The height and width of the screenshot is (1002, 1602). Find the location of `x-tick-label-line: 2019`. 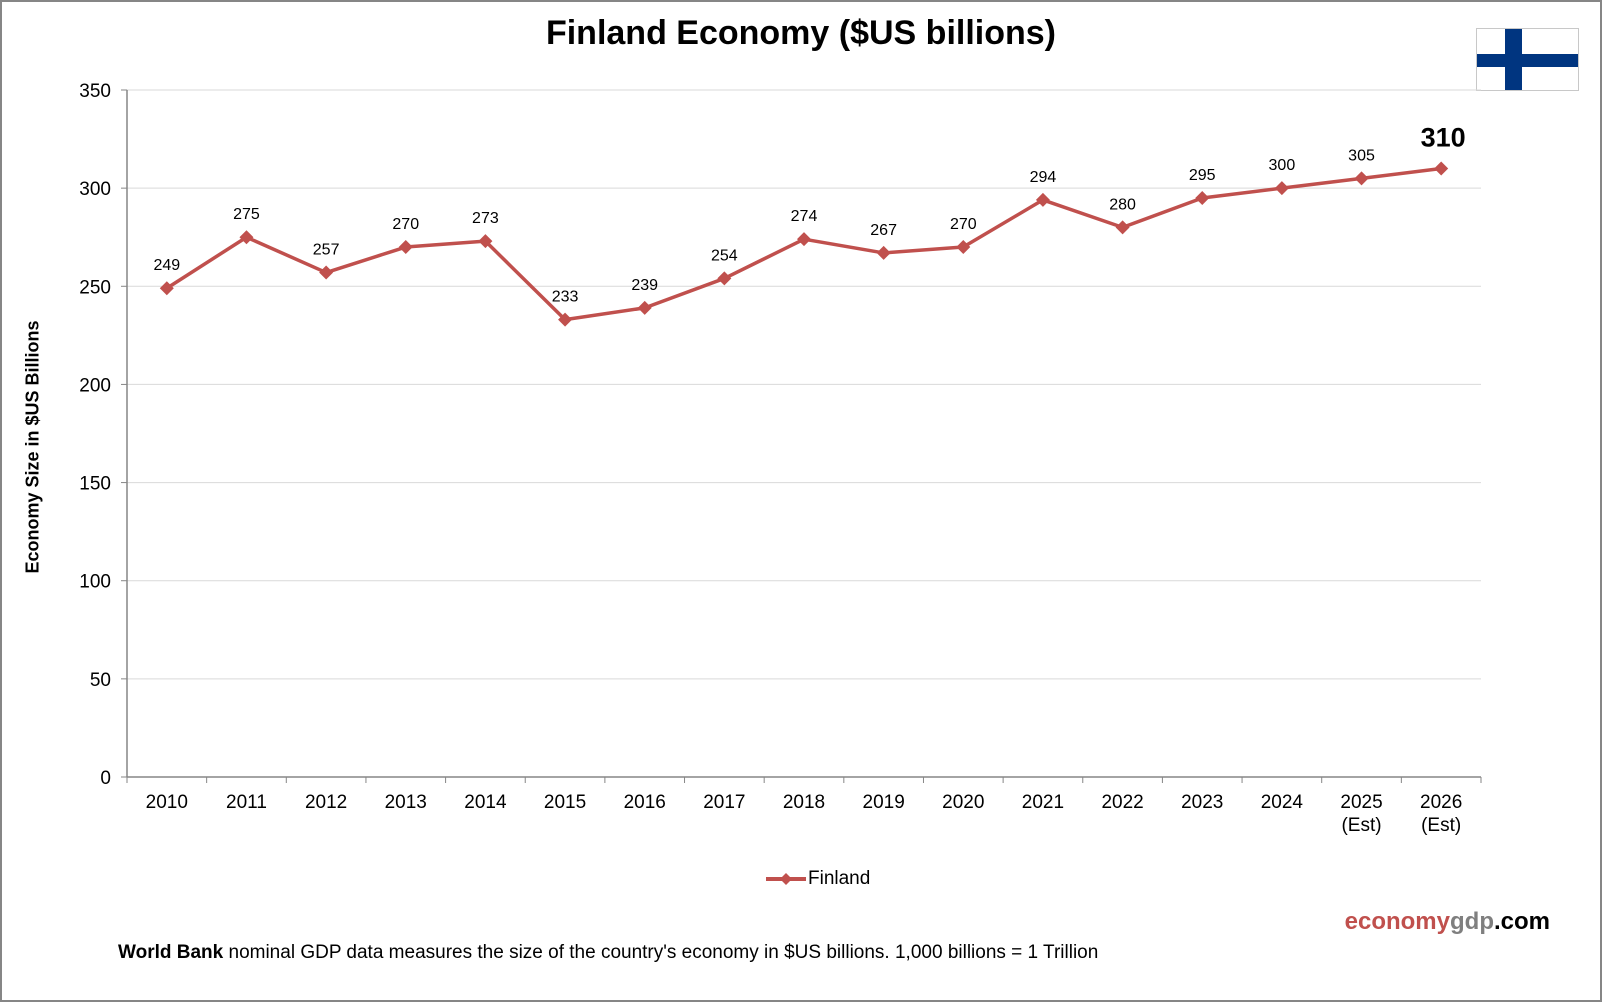

x-tick-label-line: 2019 is located at coordinates (884, 802).